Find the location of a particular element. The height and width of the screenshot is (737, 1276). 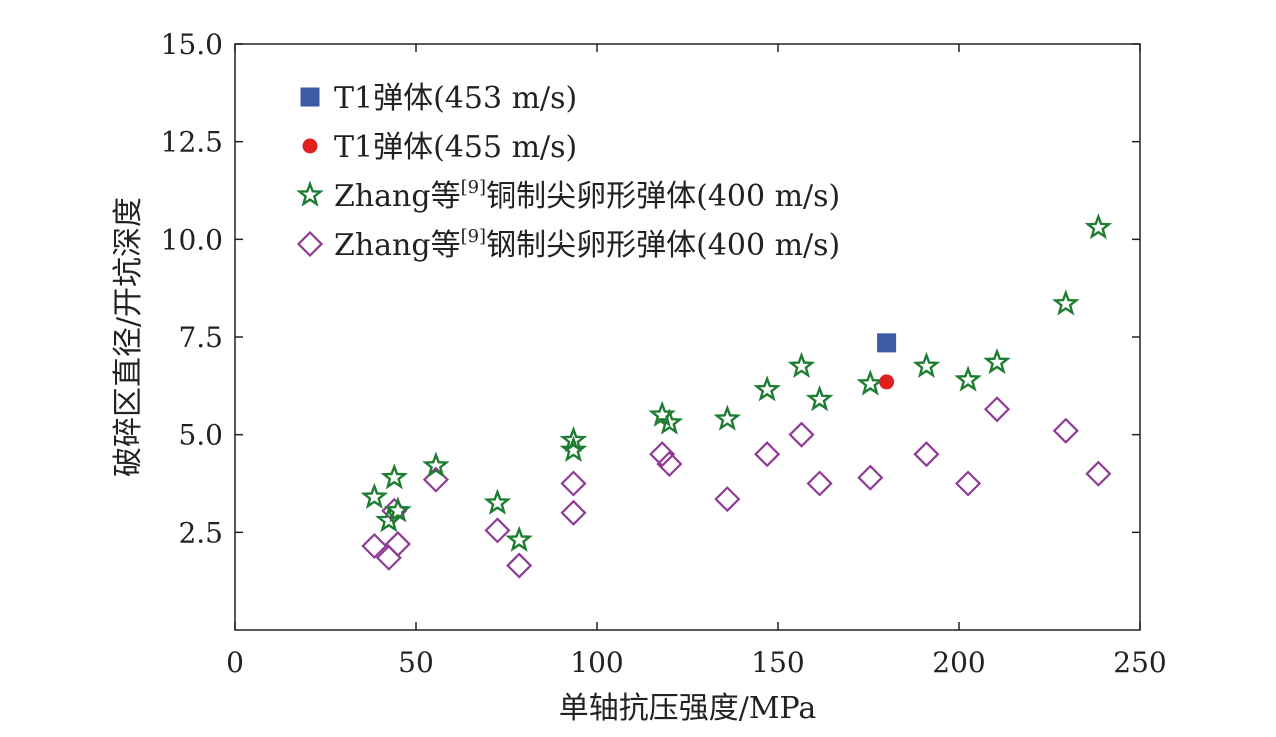

x-tick-label: 0 is located at coordinates (235, 662).